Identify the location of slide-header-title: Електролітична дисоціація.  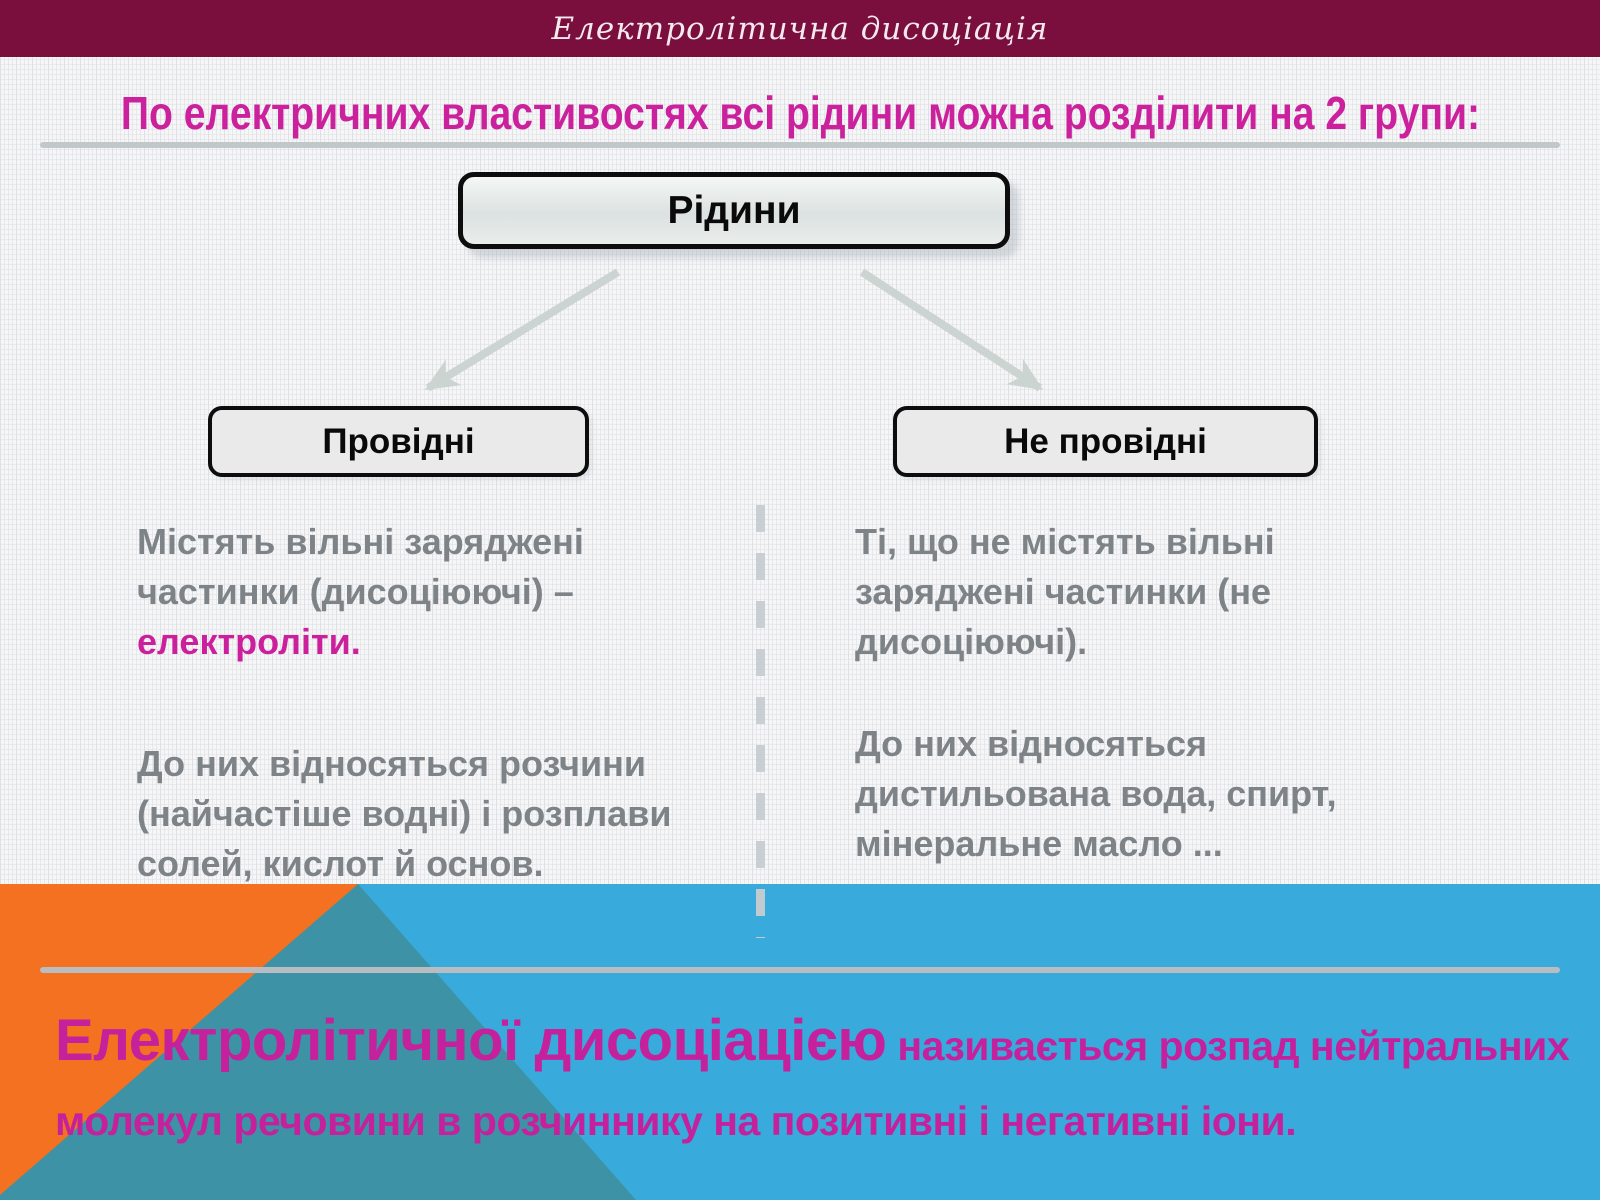
(800, 28).